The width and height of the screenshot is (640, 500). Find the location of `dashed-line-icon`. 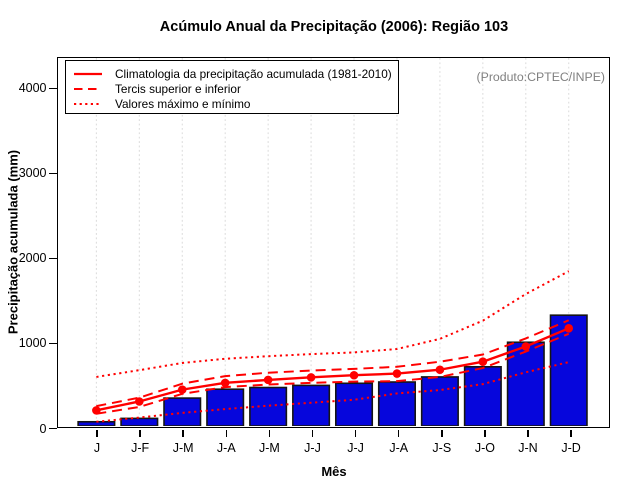

dashed-line-icon is located at coordinates (88, 88).